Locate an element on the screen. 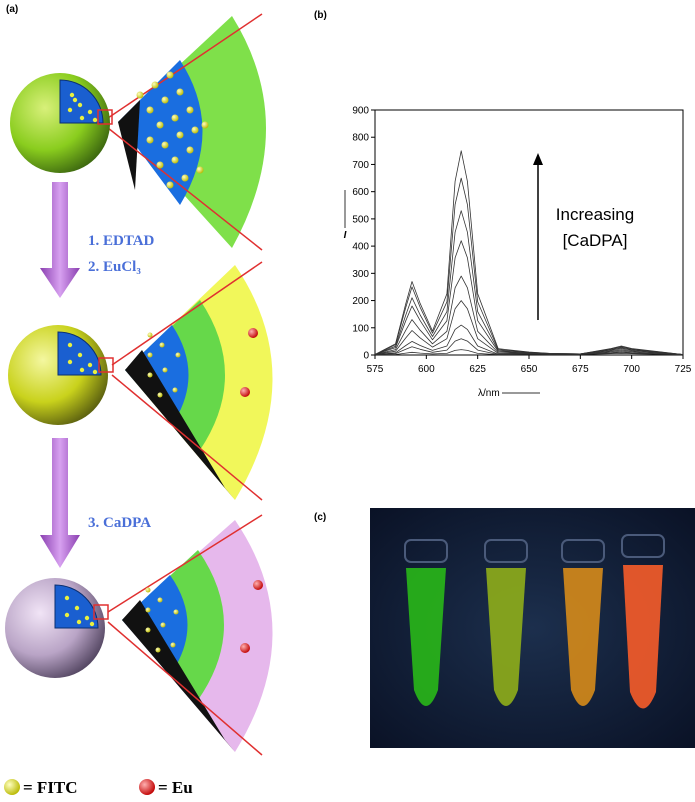  y-tick-label: 500 is located at coordinates (360, 219).